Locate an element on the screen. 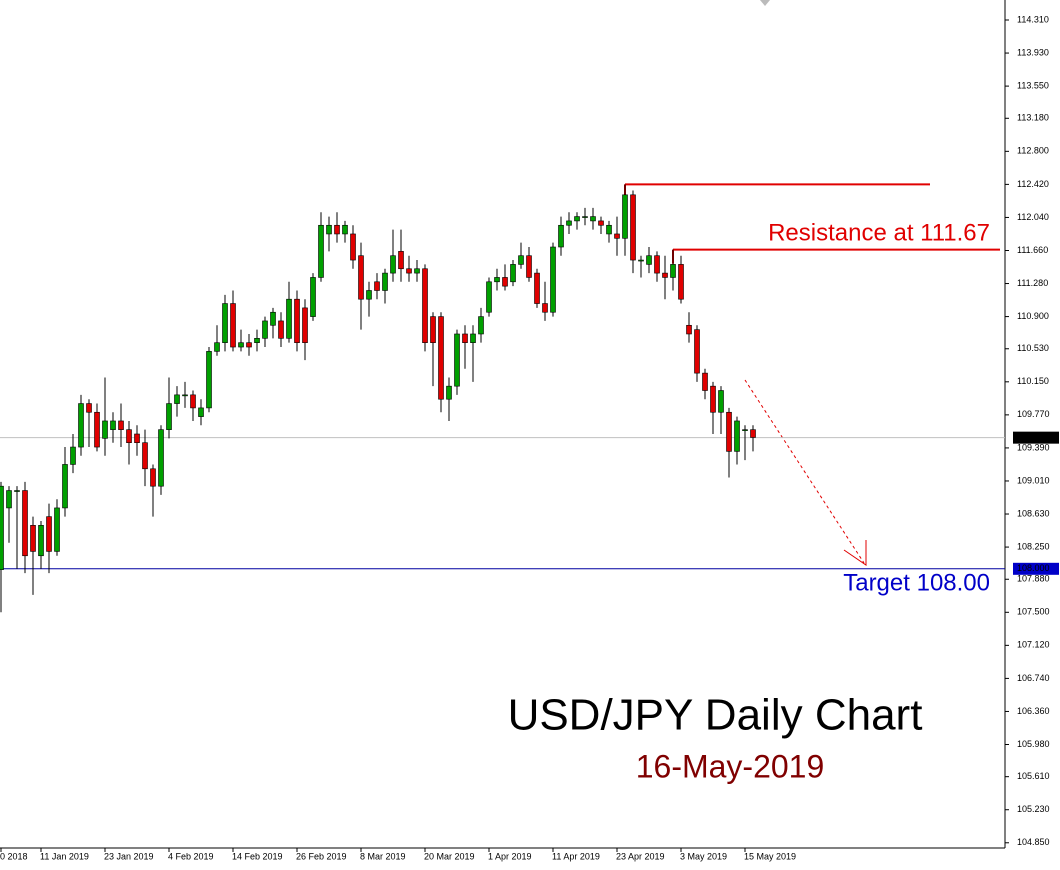 The image size is (1060, 870). x-tick-label: 1 Apr 2019 is located at coordinates (510, 856).